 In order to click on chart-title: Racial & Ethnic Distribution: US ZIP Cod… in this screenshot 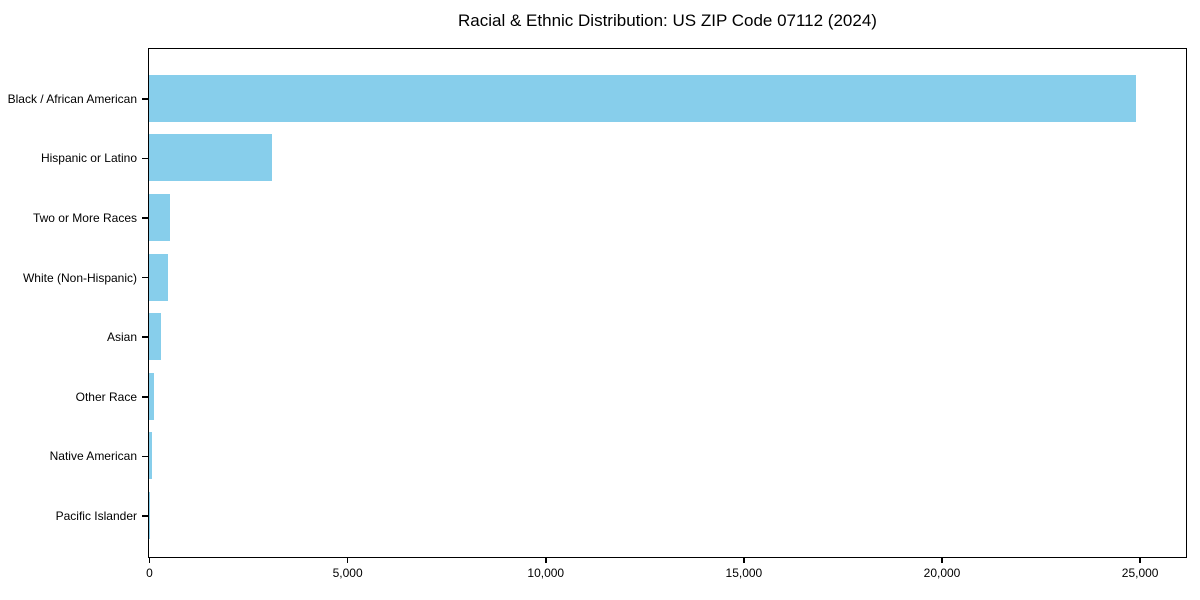, I will do `click(667, 20)`.